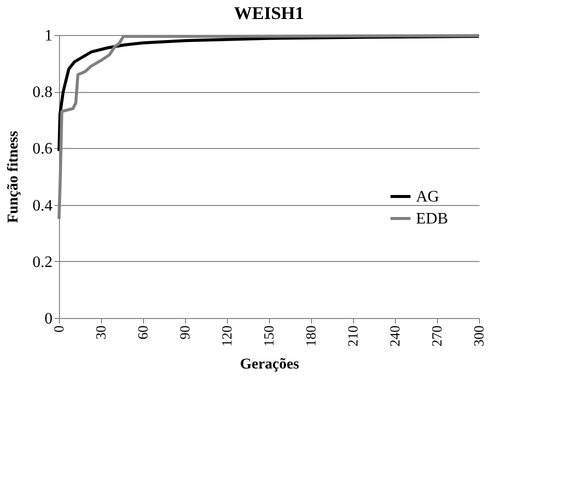 Image resolution: width=561 pixels, height=481 pixels. What do you see at coordinates (60, 329) in the screenshot?
I see `x-tick-label: 0` at bounding box center [60, 329].